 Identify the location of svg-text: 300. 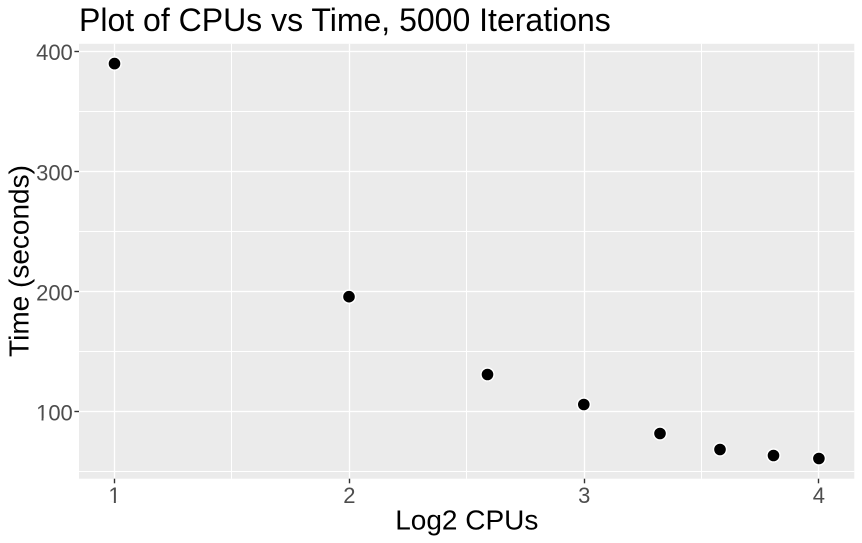
(54, 172).